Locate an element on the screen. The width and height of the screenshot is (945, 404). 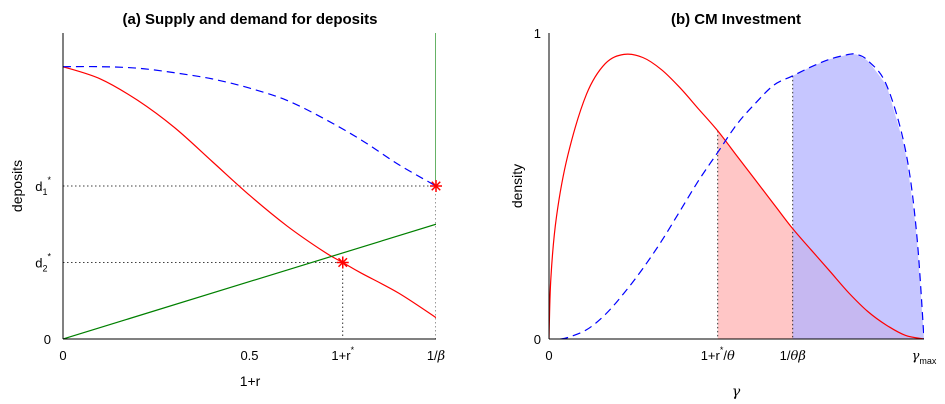
panel-a-y-tick-label: 0 is located at coordinates (47, 339).